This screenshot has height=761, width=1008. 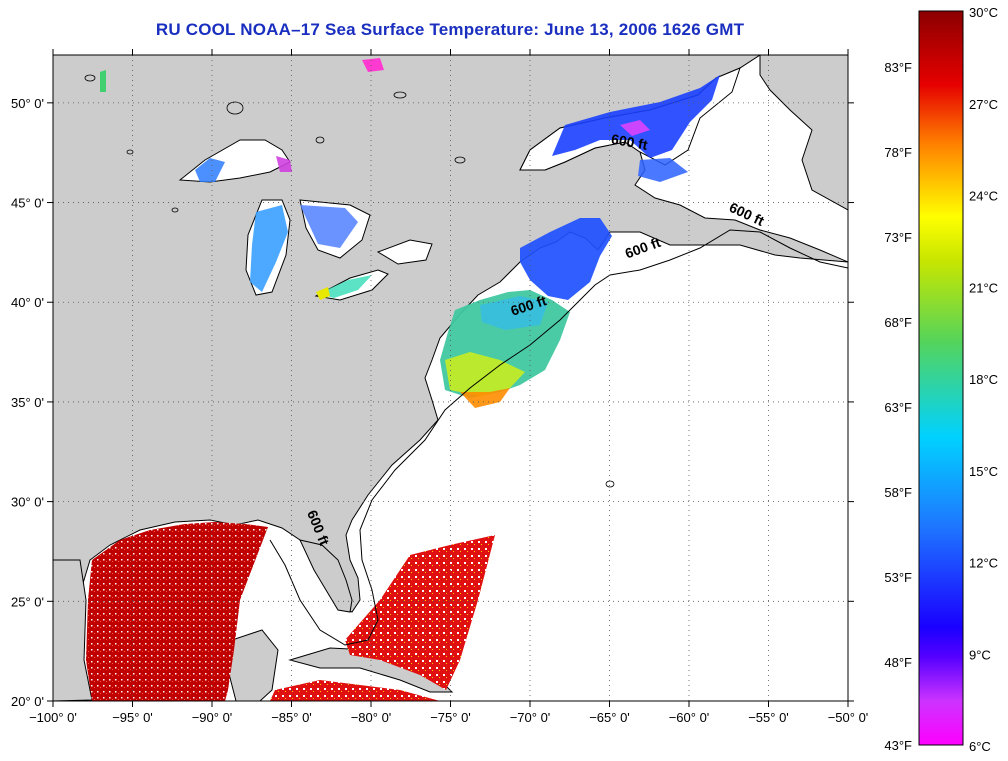 What do you see at coordinates (371, 717) in the screenshot?
I see `lon-tick-label: −80° 0'` at bounding box center [371, 717].